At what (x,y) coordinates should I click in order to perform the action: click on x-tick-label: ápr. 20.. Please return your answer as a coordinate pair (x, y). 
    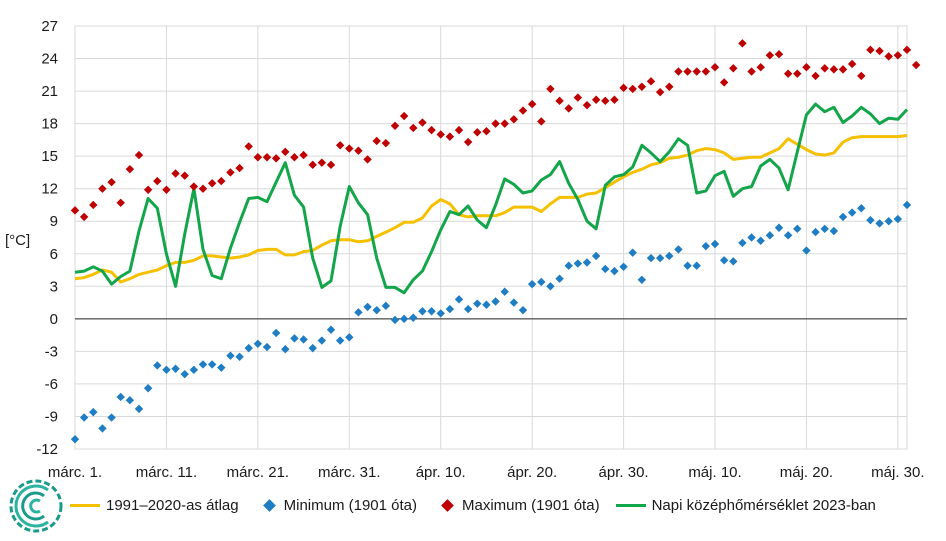
    Looking at the image, I should click on (532, 472).